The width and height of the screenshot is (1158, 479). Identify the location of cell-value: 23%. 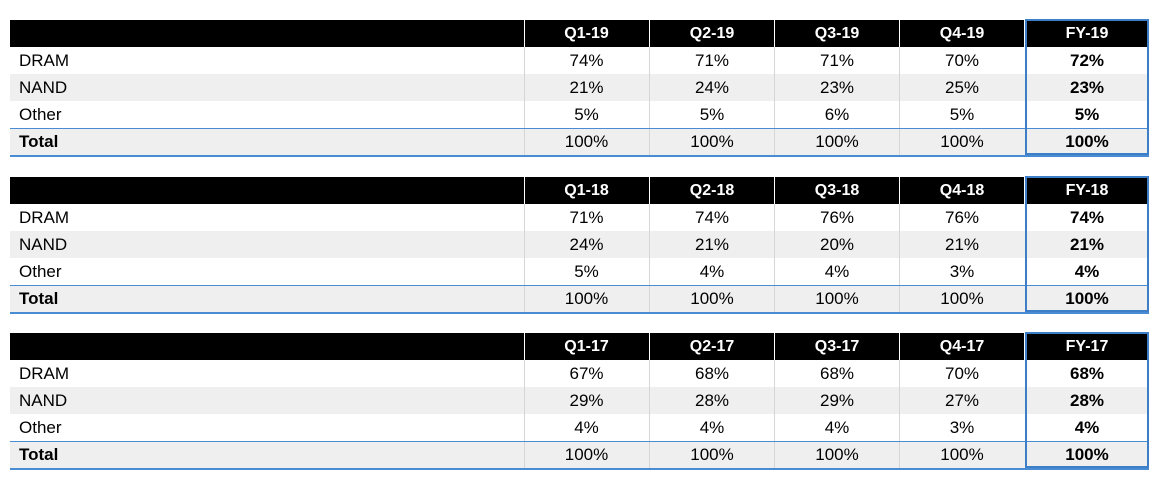
(837, 87).